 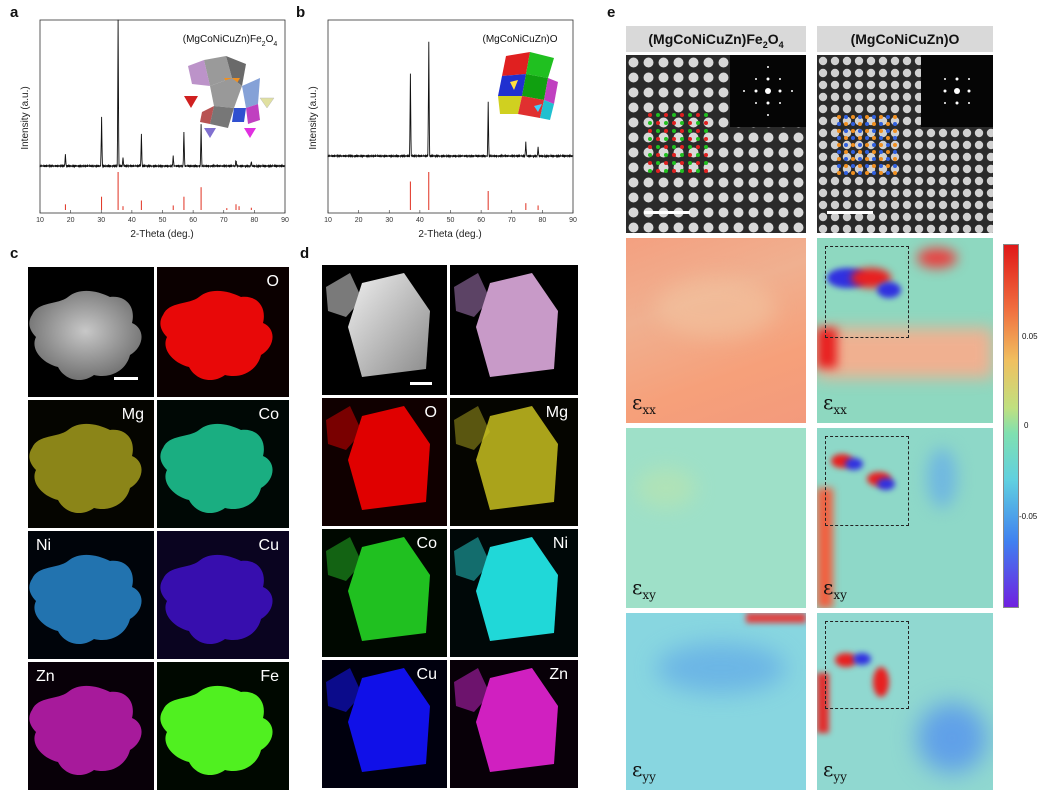 What do you see at coordinates (101, 220) in the screenshot?
I see `x-tick-label: 30` at bounding box center [101, 220].